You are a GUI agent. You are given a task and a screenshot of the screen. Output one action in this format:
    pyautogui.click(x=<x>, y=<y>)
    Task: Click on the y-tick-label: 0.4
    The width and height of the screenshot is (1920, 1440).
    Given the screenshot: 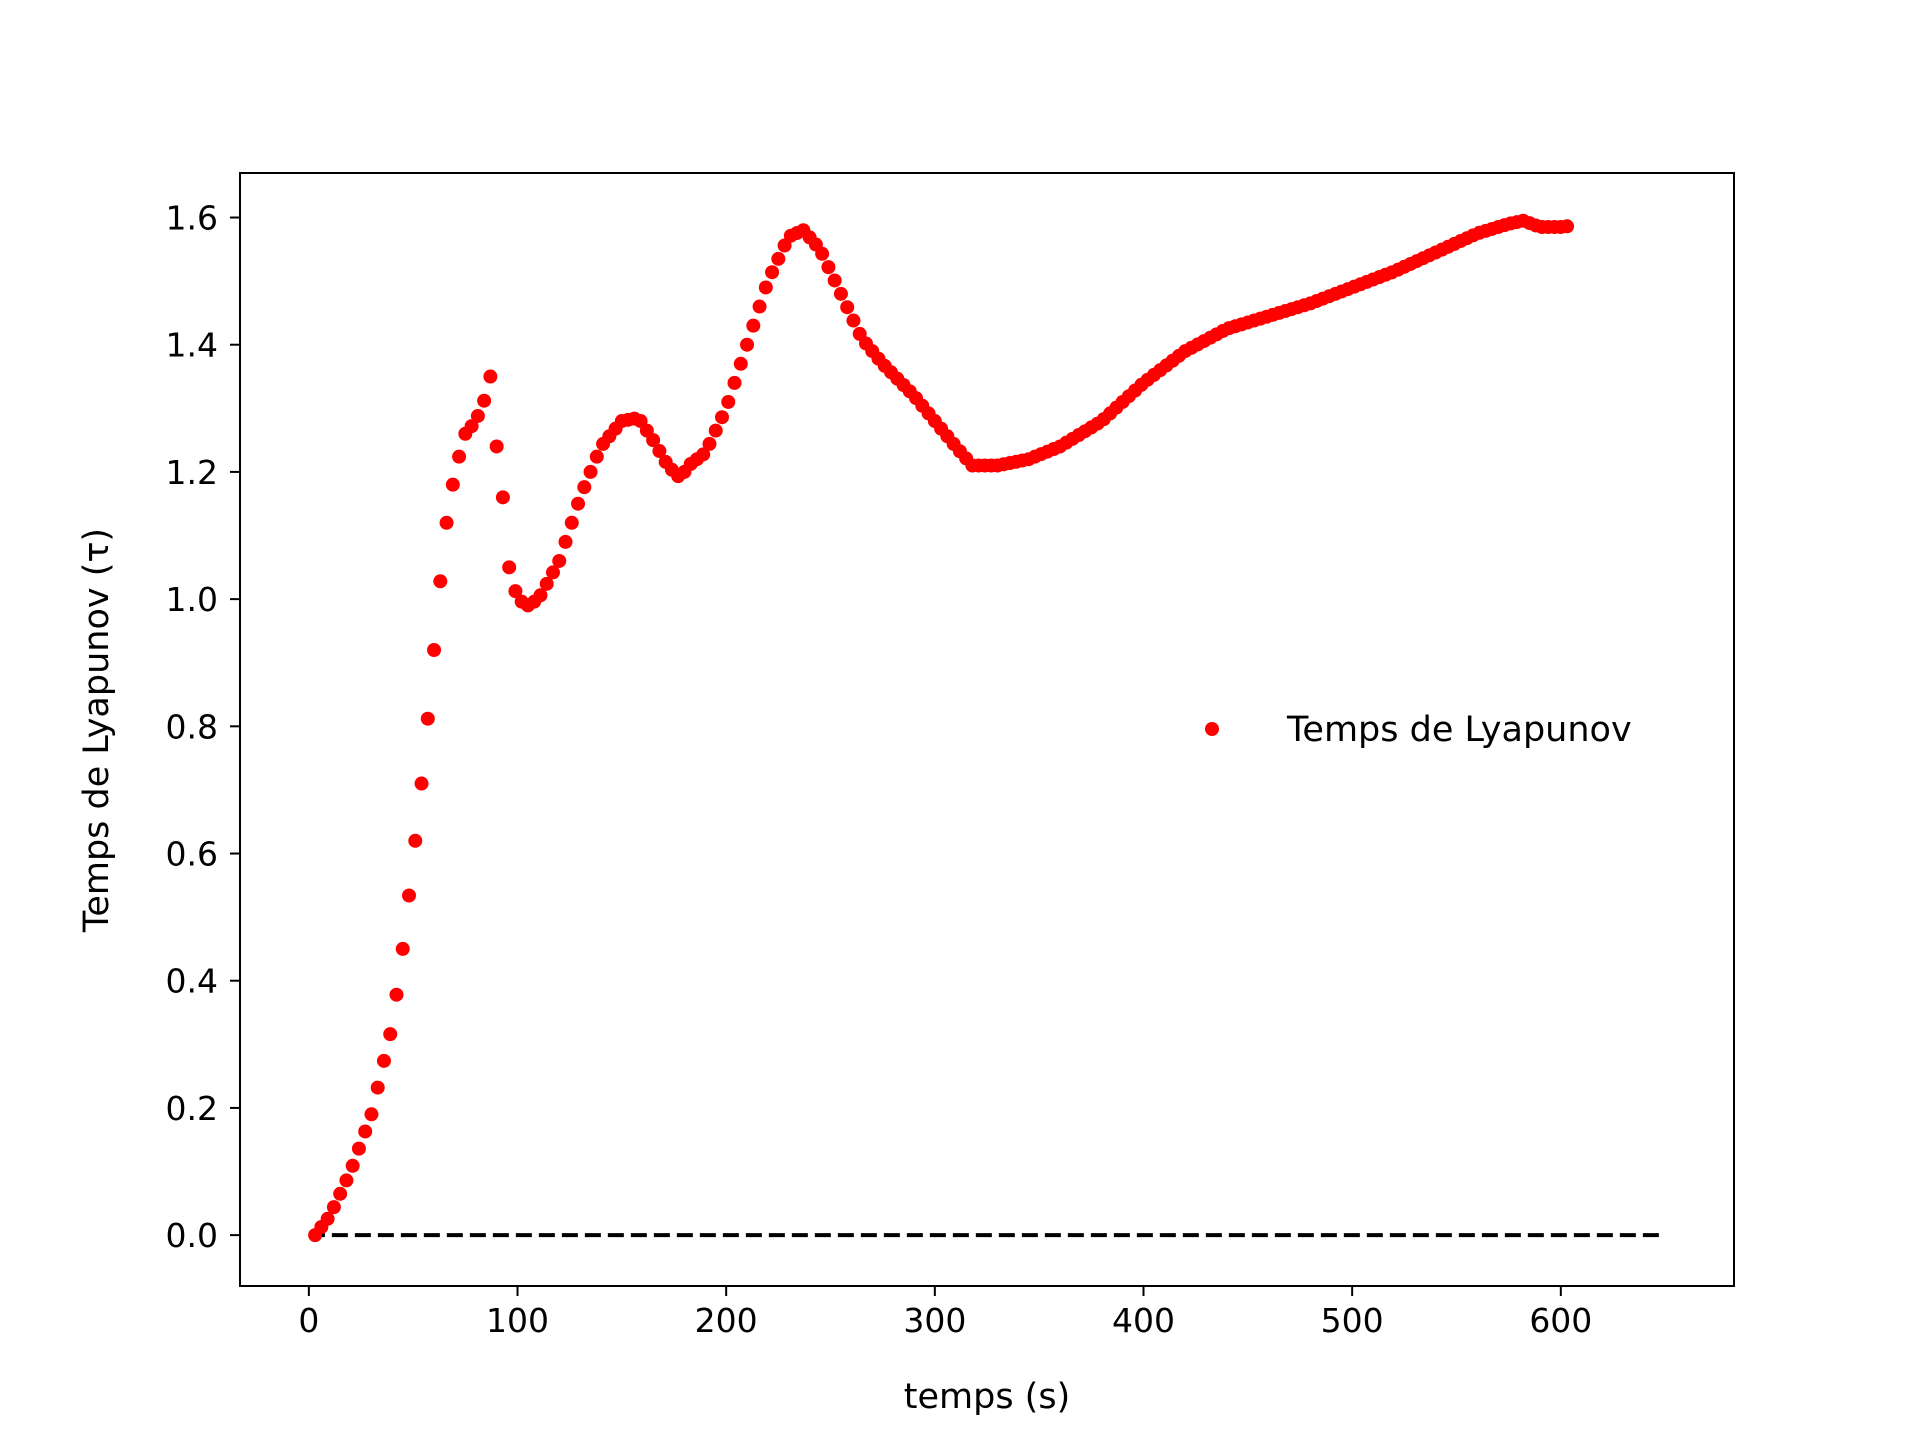 What is the action you would take?
    pyautogui.click(x=192, y=981)
    